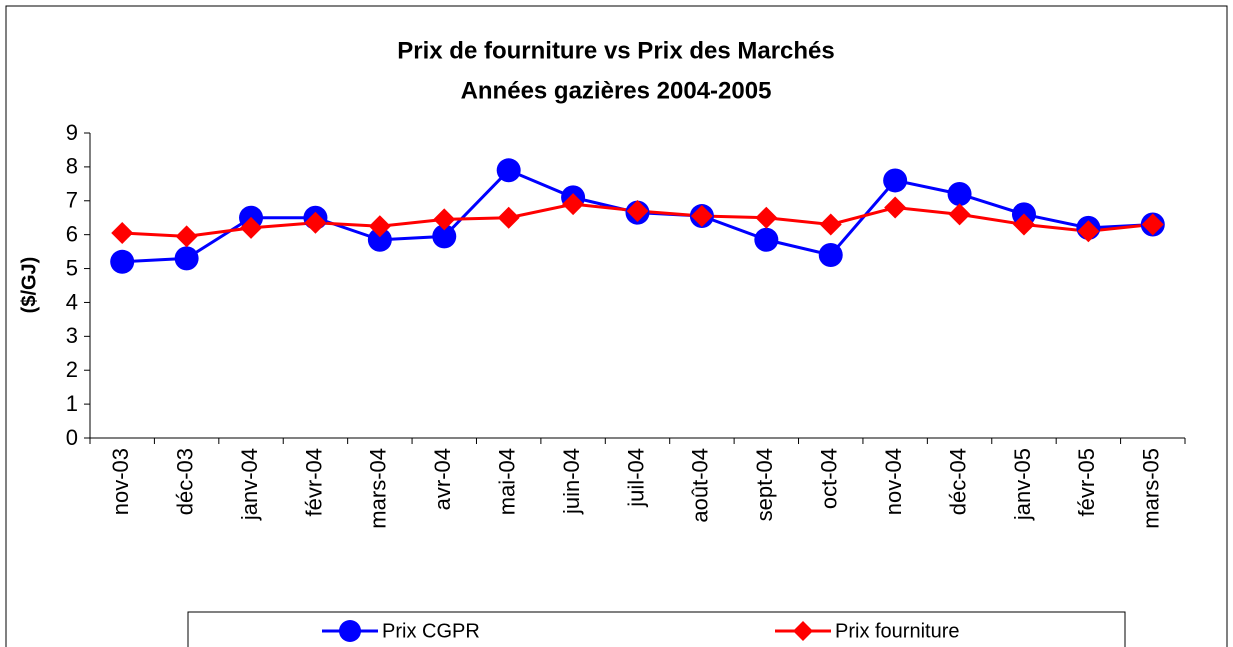  Describe the element at coordinates (1022, 484) in the screenshot. I see `x-tick-label: janv-05` at that location.